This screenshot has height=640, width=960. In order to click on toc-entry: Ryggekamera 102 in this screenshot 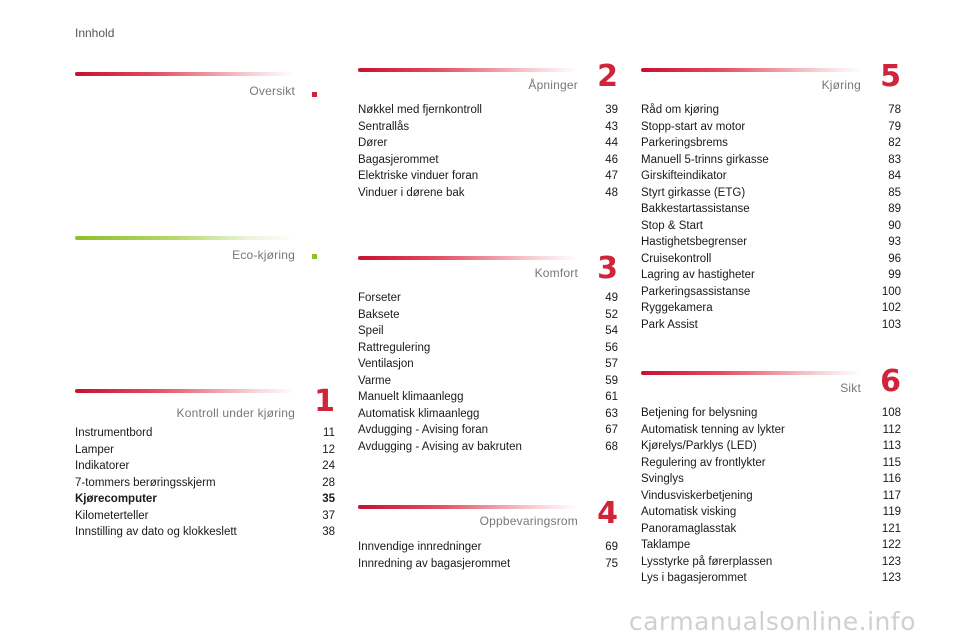, I will do `click(771, 308)`.